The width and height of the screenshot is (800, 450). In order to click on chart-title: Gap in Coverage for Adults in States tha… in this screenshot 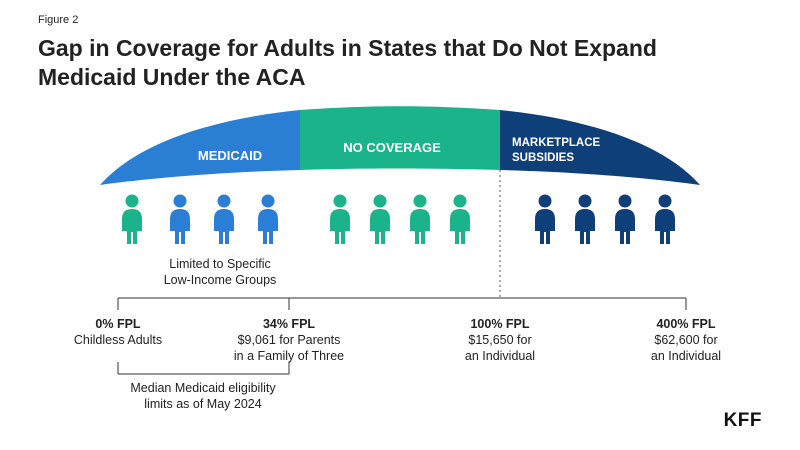, I will do `click(347, 62)`.